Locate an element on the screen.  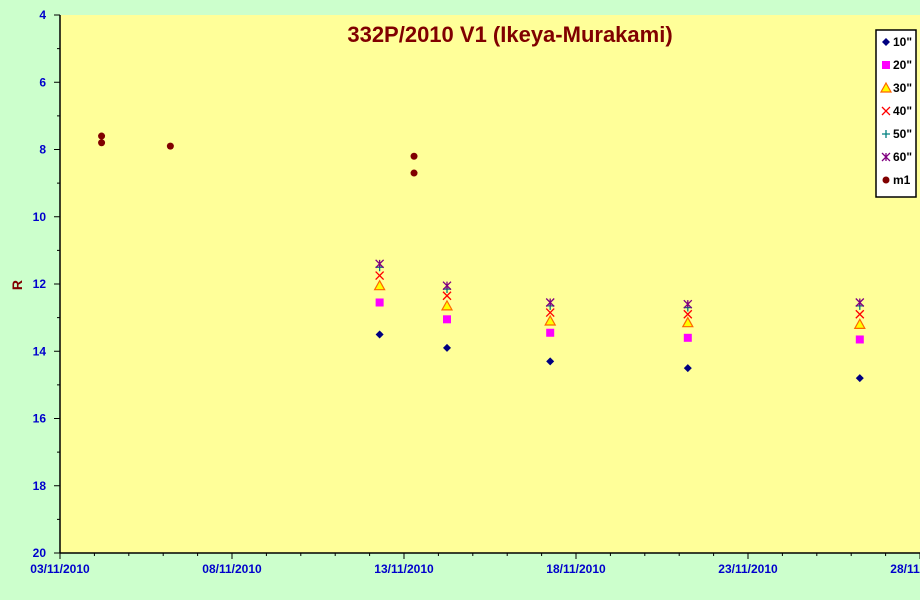
y-tick-label: 18 is located at coordinates (40, 486).